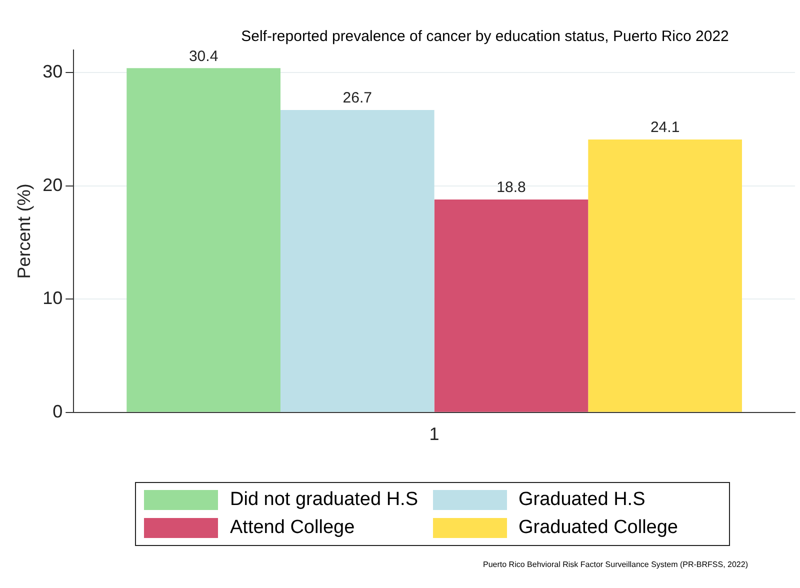 The image size is (800, 588). Describe the element at coordinates (615, 564) in the screenshot. I see `text: Puerto Rico Behvioral Risk Factor Surveillance System (PR-BRFSS, 2022)` at that location.